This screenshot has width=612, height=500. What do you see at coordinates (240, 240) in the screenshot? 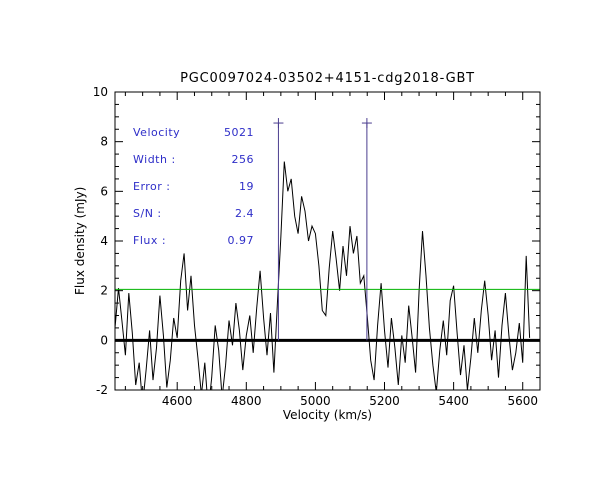
I see `annotation-value: 0.97` at bounding box center [240, 240].